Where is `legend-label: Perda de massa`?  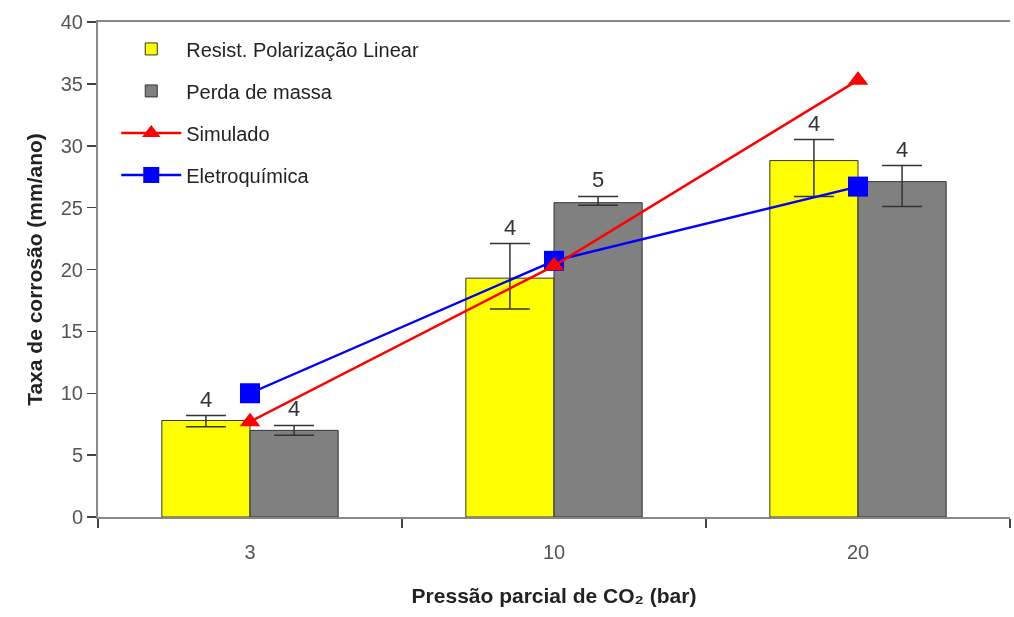 legend-label: Perda de massa is located at coordinates (259, 91).